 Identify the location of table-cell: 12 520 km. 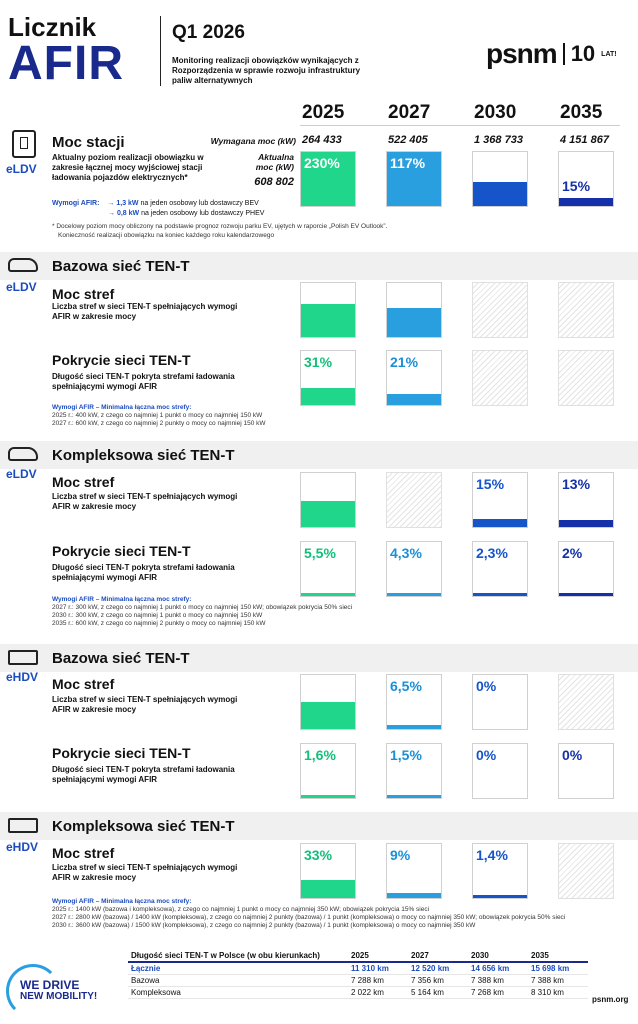
(438, 968).